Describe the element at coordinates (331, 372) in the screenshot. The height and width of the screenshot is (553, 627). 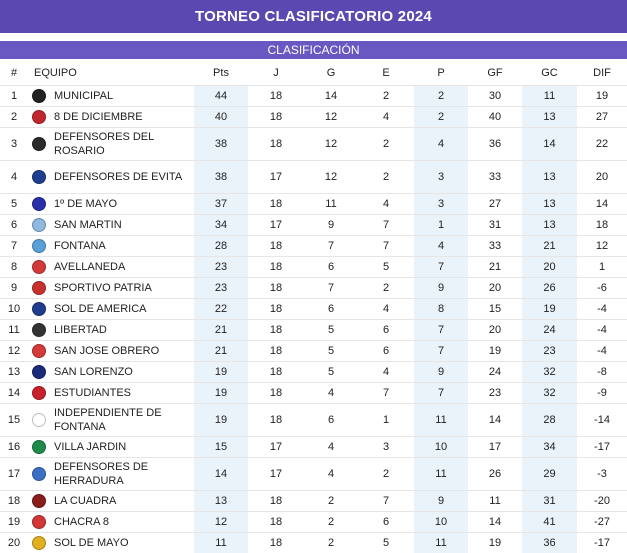
I see `g-cell: 5` at that location.